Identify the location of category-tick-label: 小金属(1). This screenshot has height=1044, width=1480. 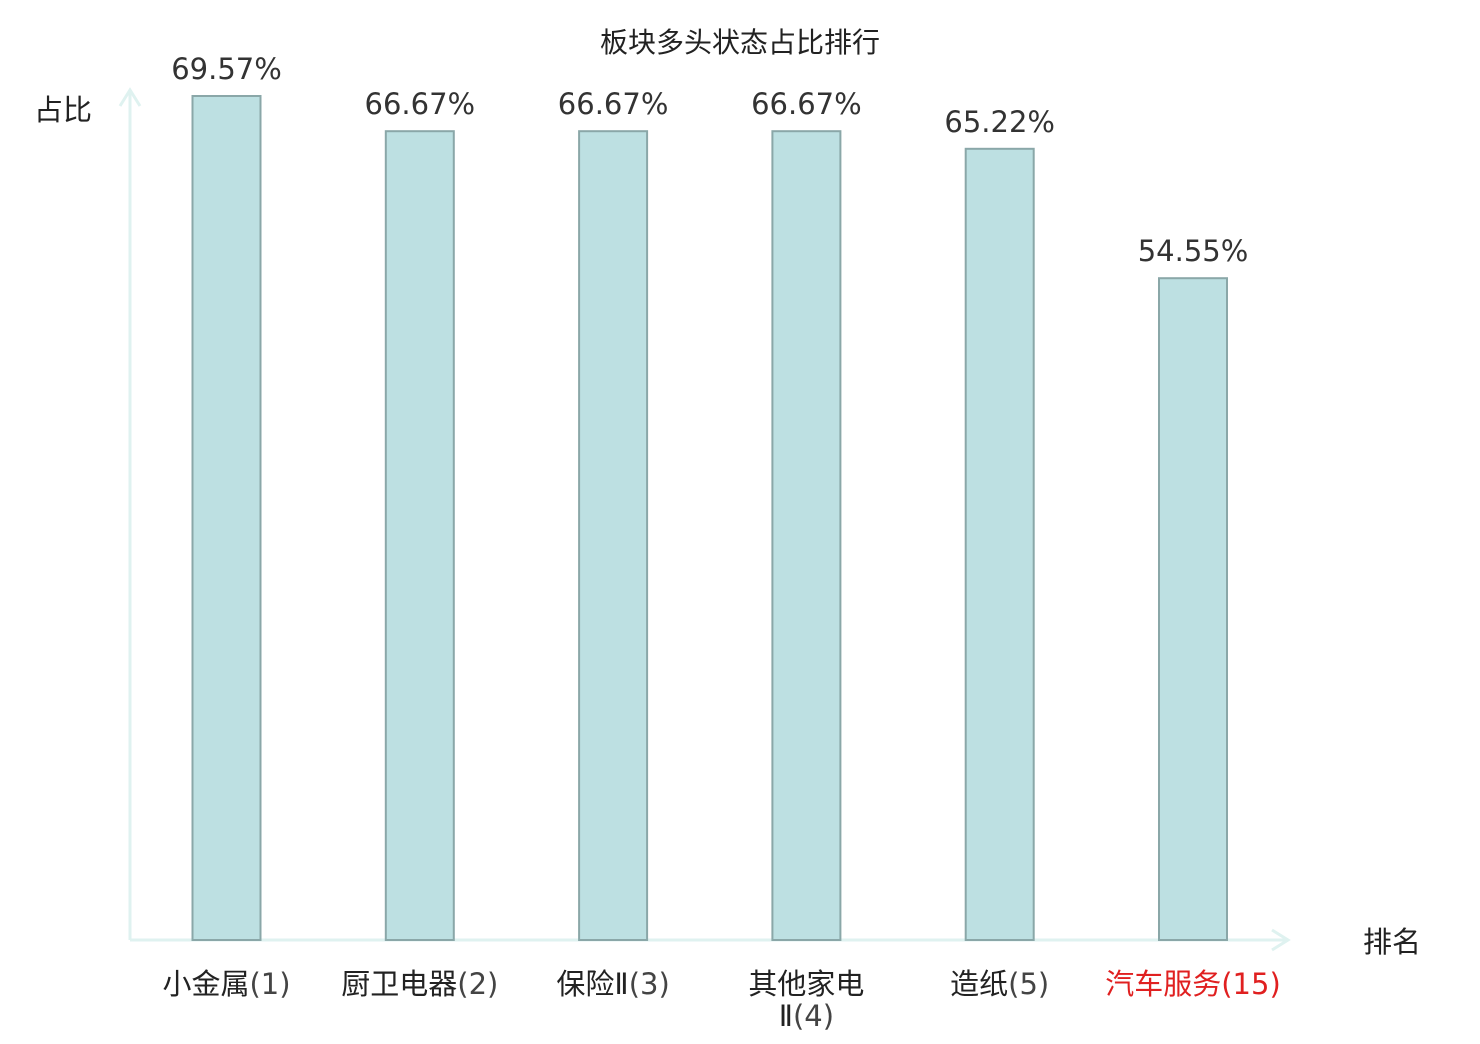
(226, 984).